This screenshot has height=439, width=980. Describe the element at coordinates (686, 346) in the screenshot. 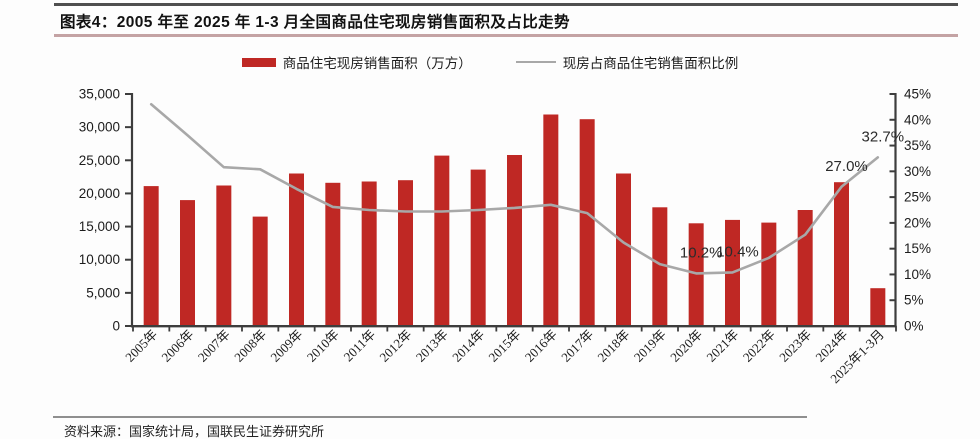

I see `x-axis-label: 2020年` at that location.